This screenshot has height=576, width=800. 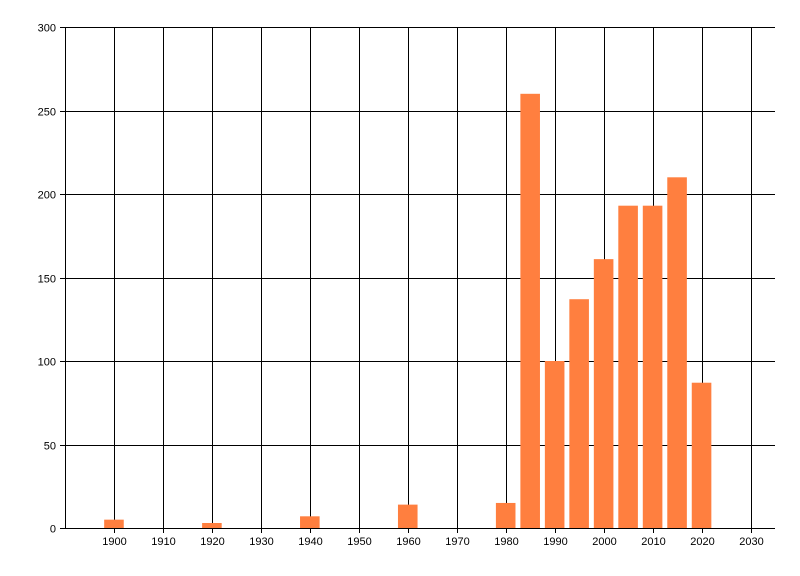 What do you see at coordinates (50, 447) in the screenshot?
I see `y-tick-label: 50` at bounding box center [50, 447].